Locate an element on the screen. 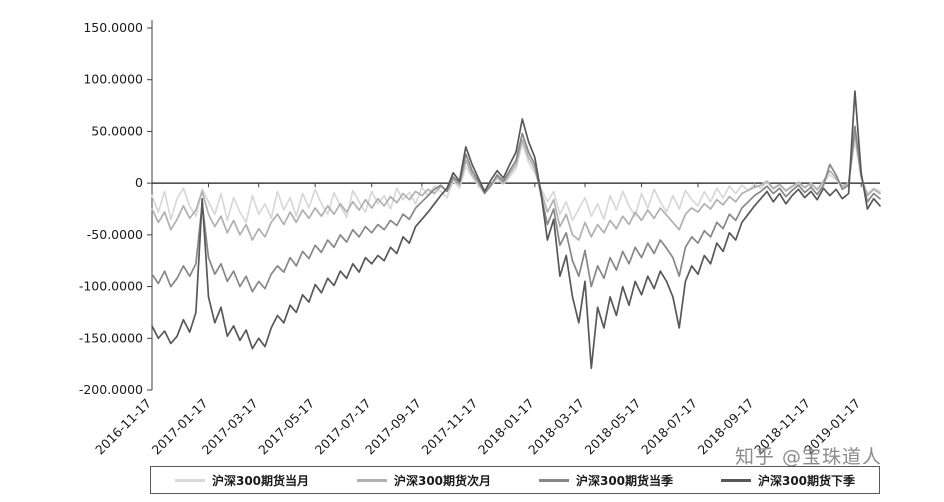 The width and height of the screenshot is (944, 502). watermark: 知乎 @宝珠道人 is located at coordinates (808, 457).